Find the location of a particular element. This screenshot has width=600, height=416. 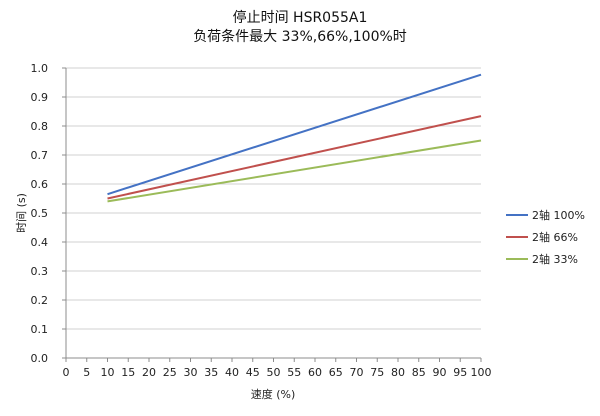

x-tick-label: 95 is located at coordinates (460, 372).